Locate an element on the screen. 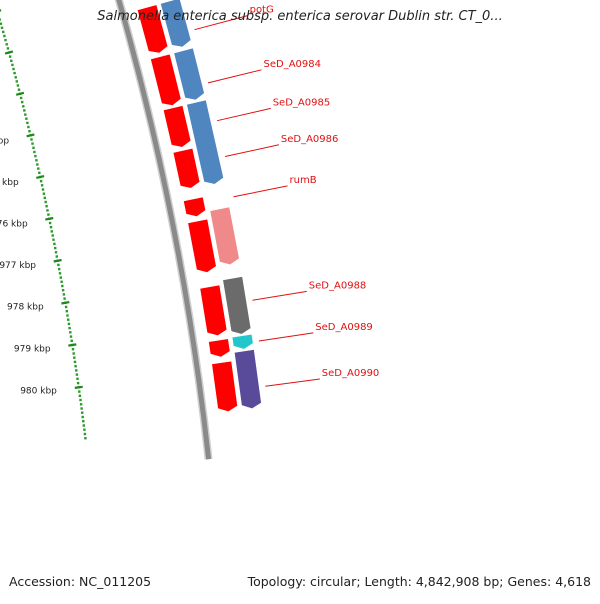  backbone-line is located at coordinates (164, 230).